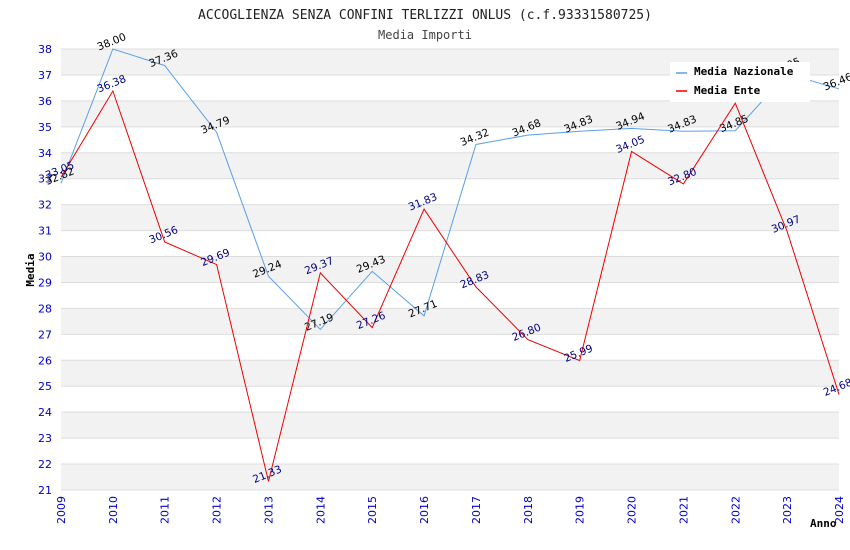  What do you see at coordinates (61, 510) in the screenshot?
I see `x-tick-label: 2009` at bounding box center [61, 510].